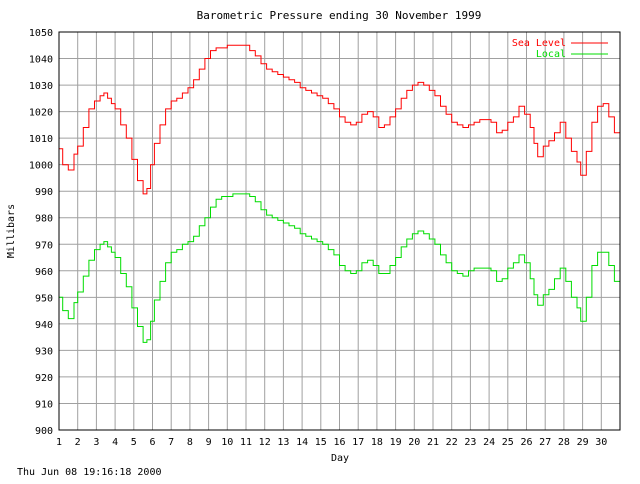 Image resolution: width=640 pixels, height=484 pixels. I want to click on x-tick-label: 27, so click(545, 442).